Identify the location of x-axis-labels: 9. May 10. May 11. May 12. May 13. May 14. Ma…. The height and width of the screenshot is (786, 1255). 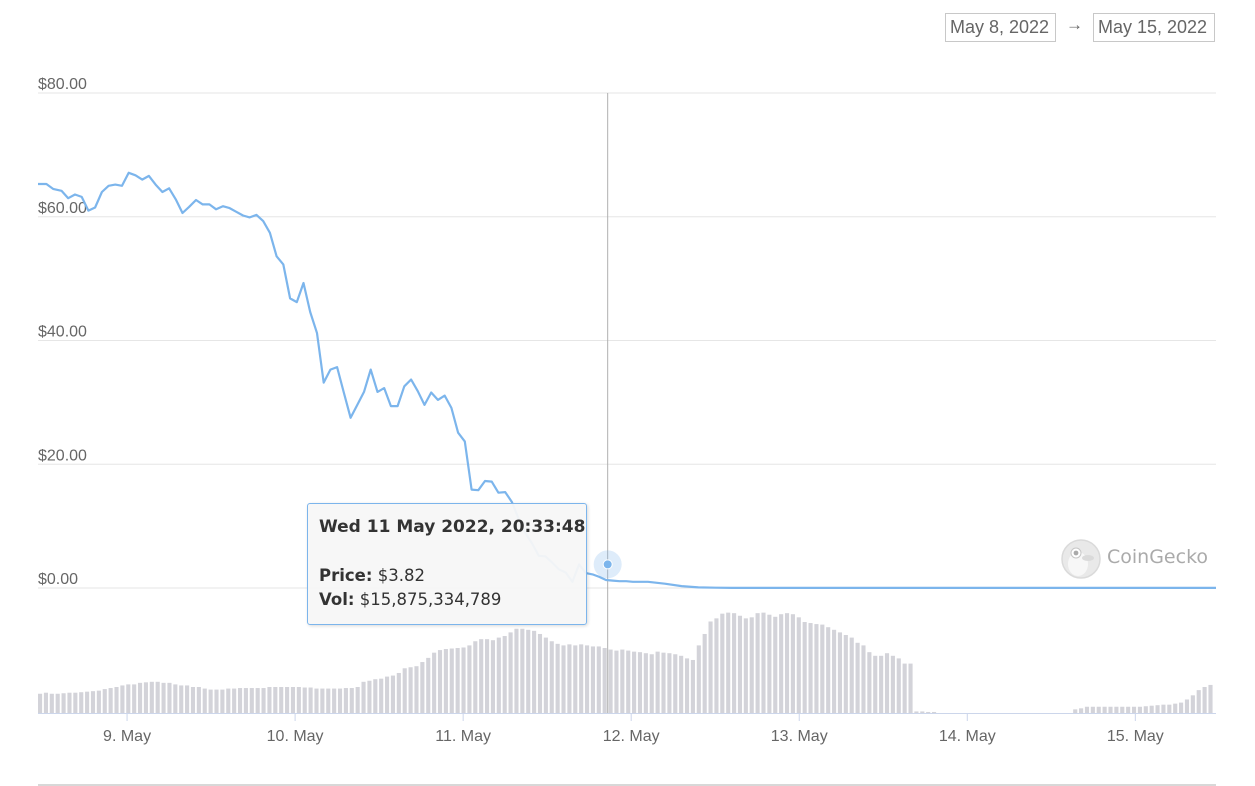
(633, 729).